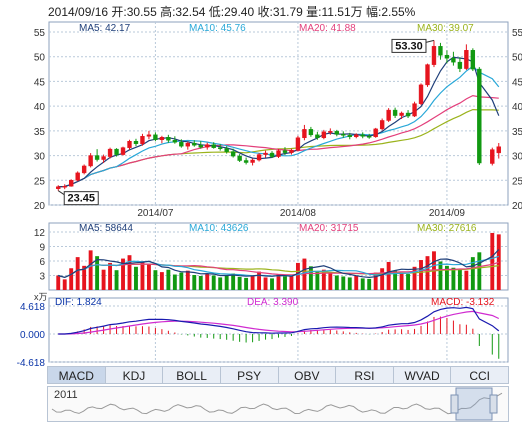 This screenshot has height=428, width=522. Describe the element at coordinates (31, 362) in the screenshot. I see `macd-tick: -4.618` at that location.